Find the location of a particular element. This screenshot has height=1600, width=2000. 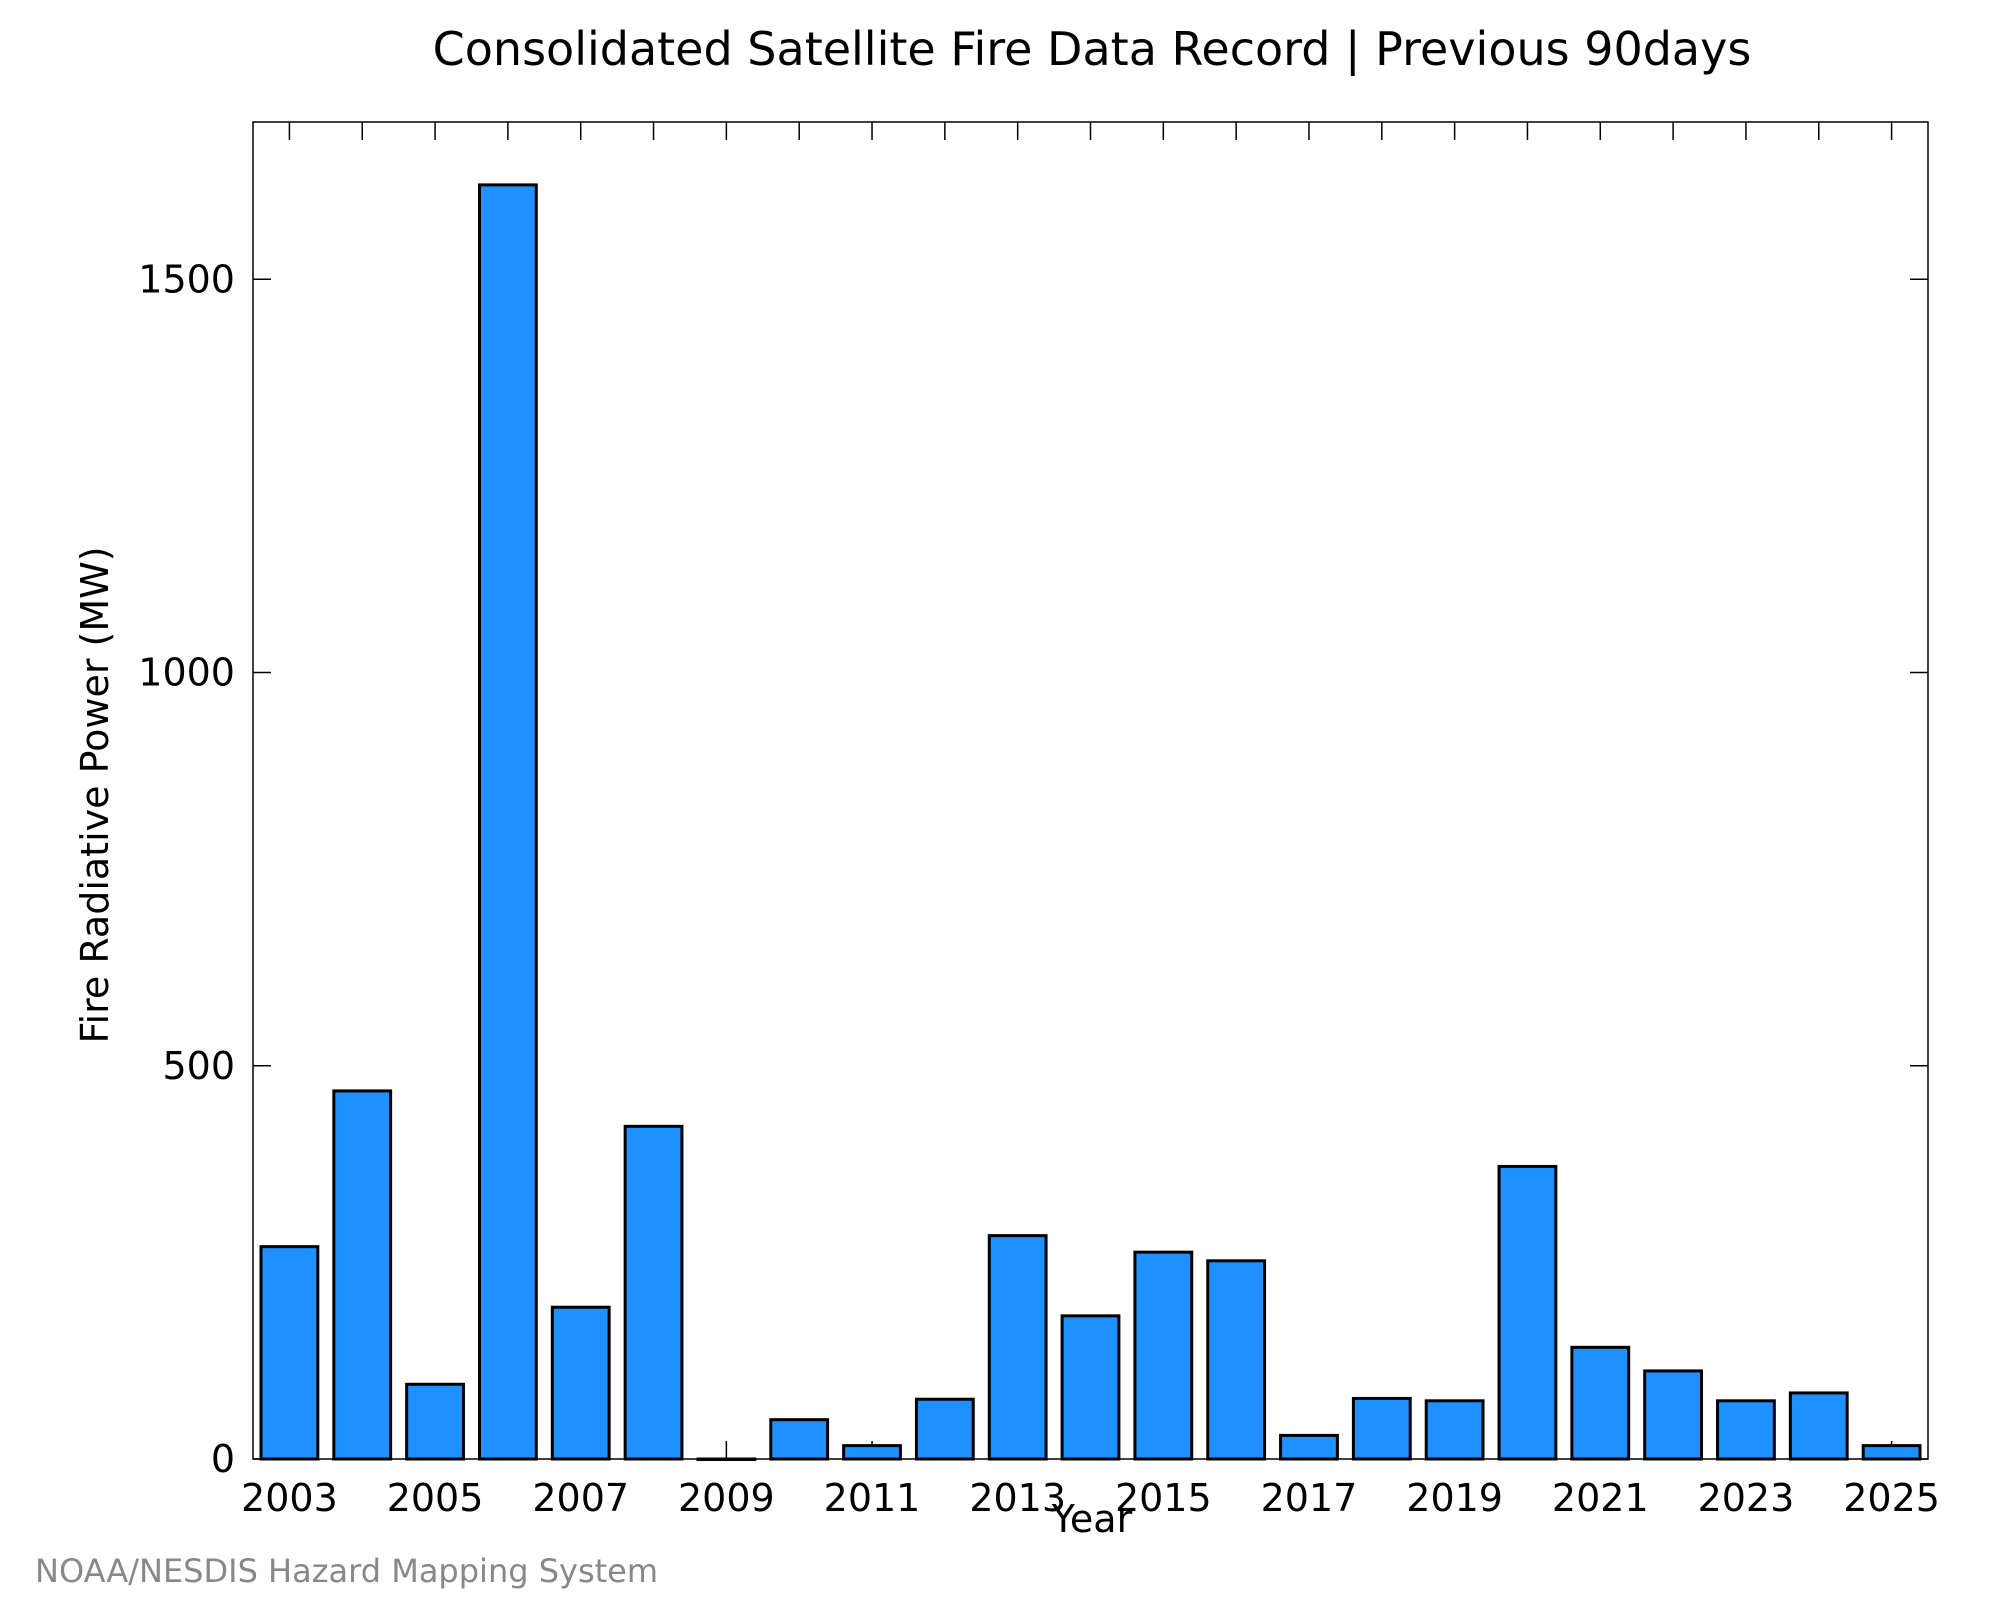

x-tick-label: 2011 is located at coordinates (872, 1498).